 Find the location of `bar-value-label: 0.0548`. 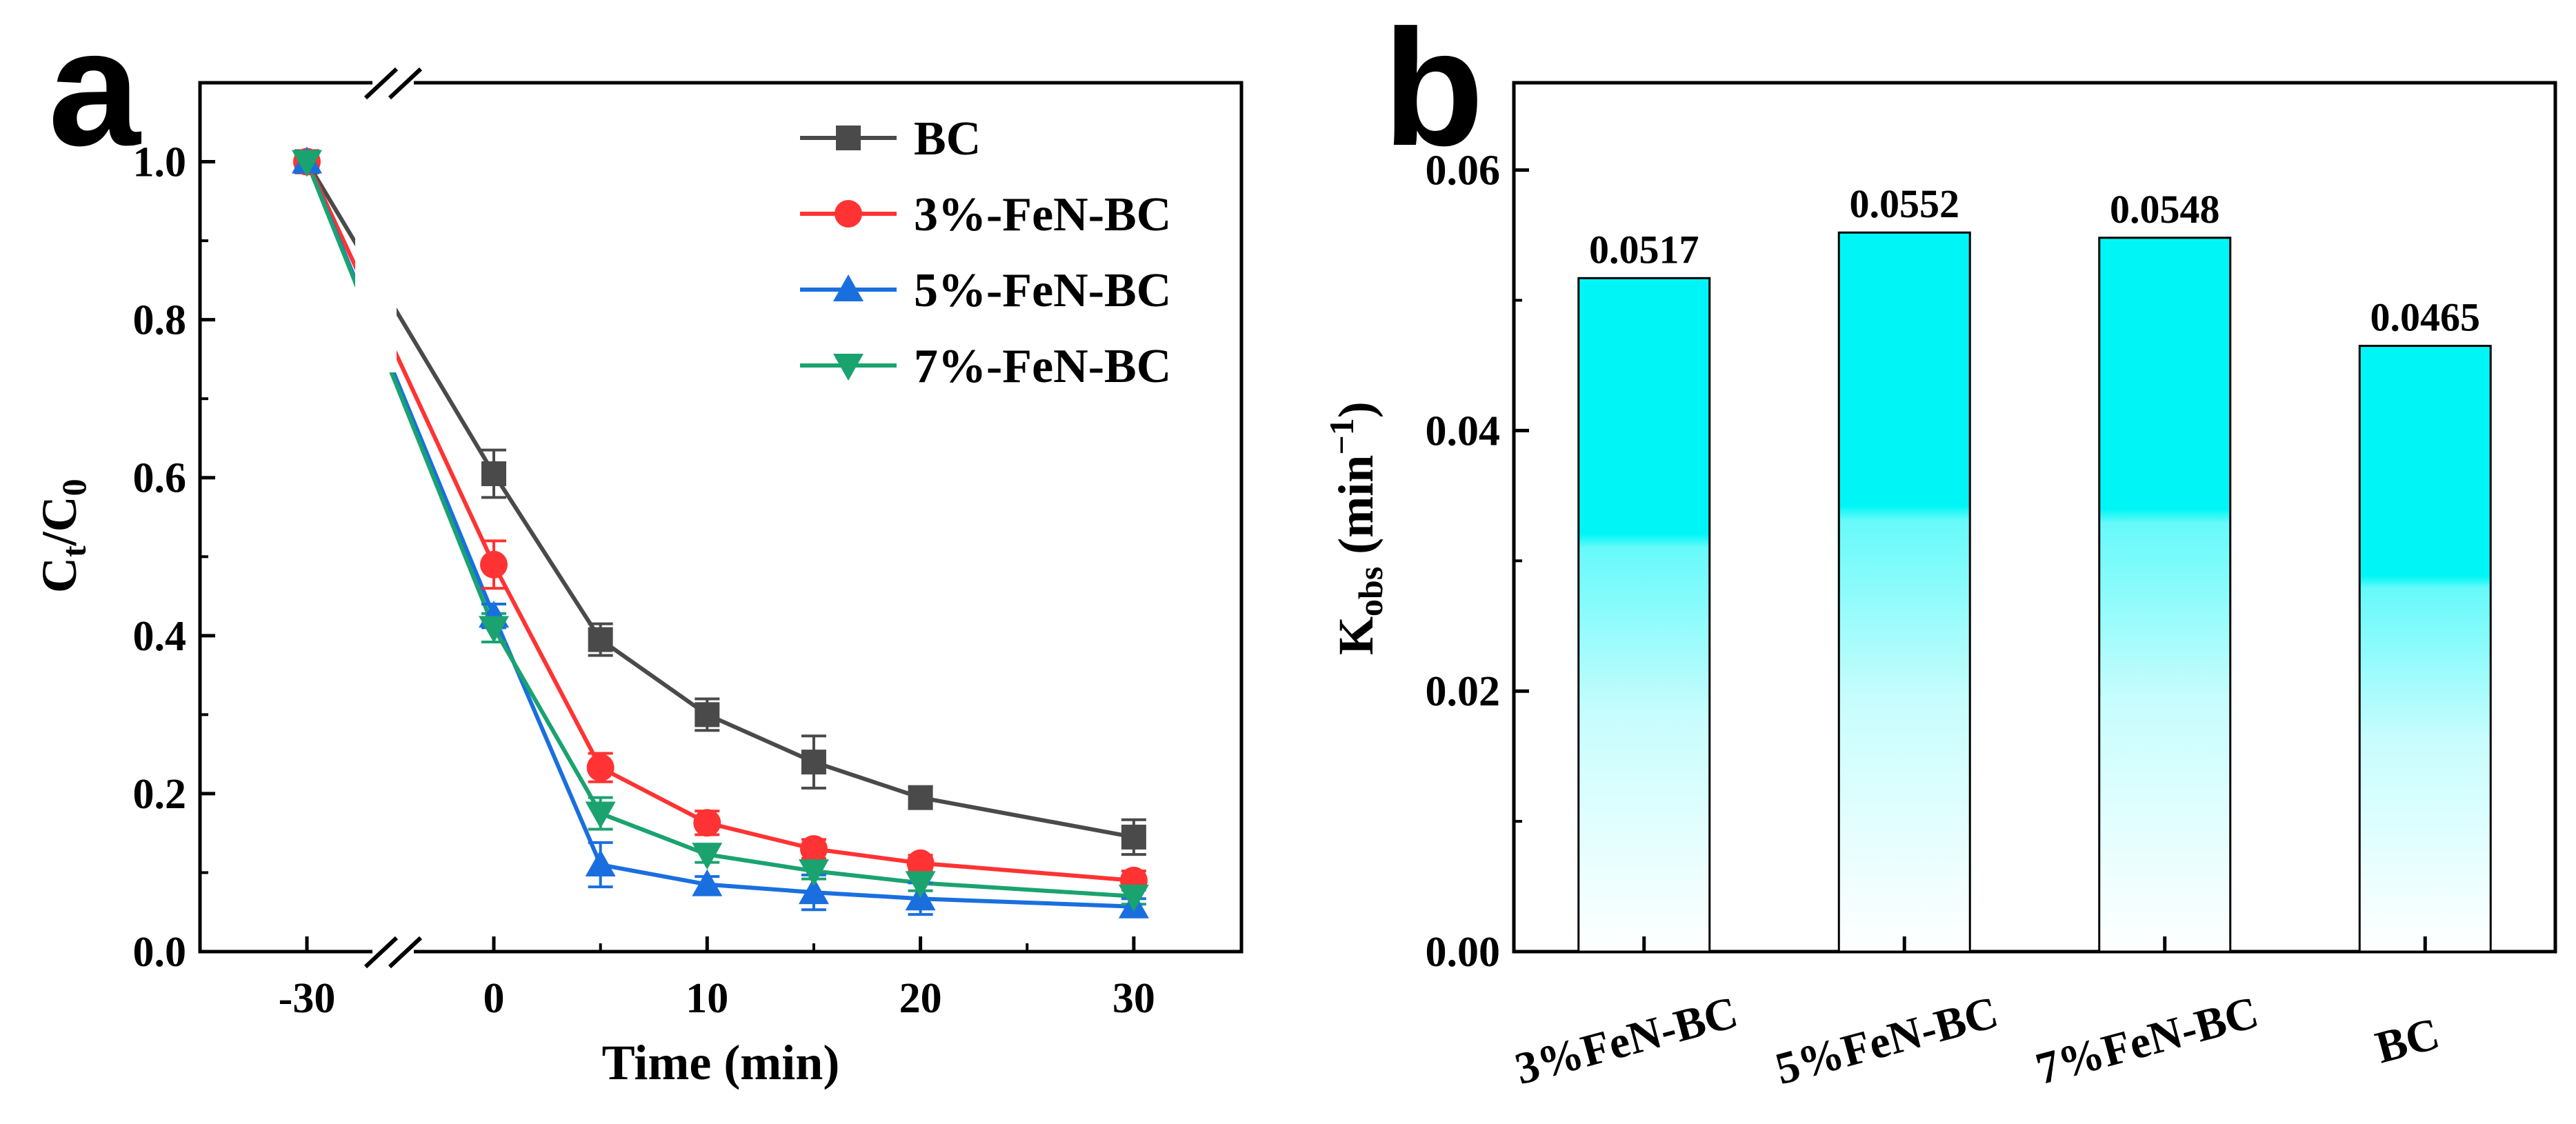

bar-value-label: 0.0548 is located at coordinates (2165, 209).